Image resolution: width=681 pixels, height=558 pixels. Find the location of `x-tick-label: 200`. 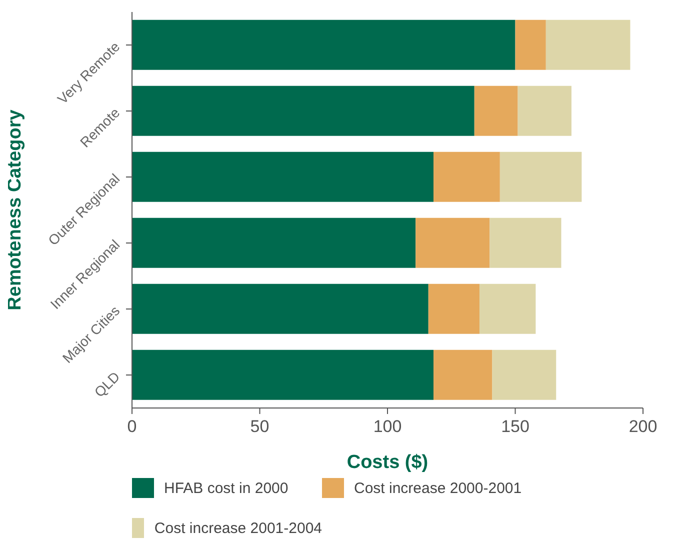

x-tick-label: 200 is located at coordinates (643, 426).